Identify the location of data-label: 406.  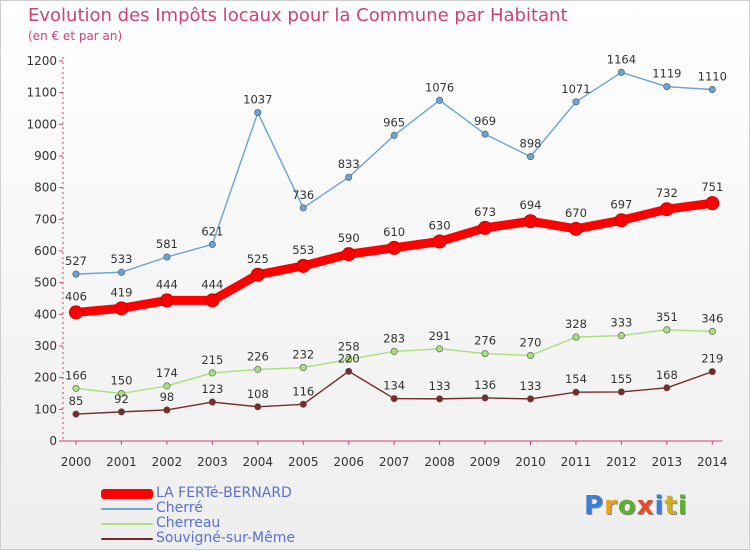
(76, 296).